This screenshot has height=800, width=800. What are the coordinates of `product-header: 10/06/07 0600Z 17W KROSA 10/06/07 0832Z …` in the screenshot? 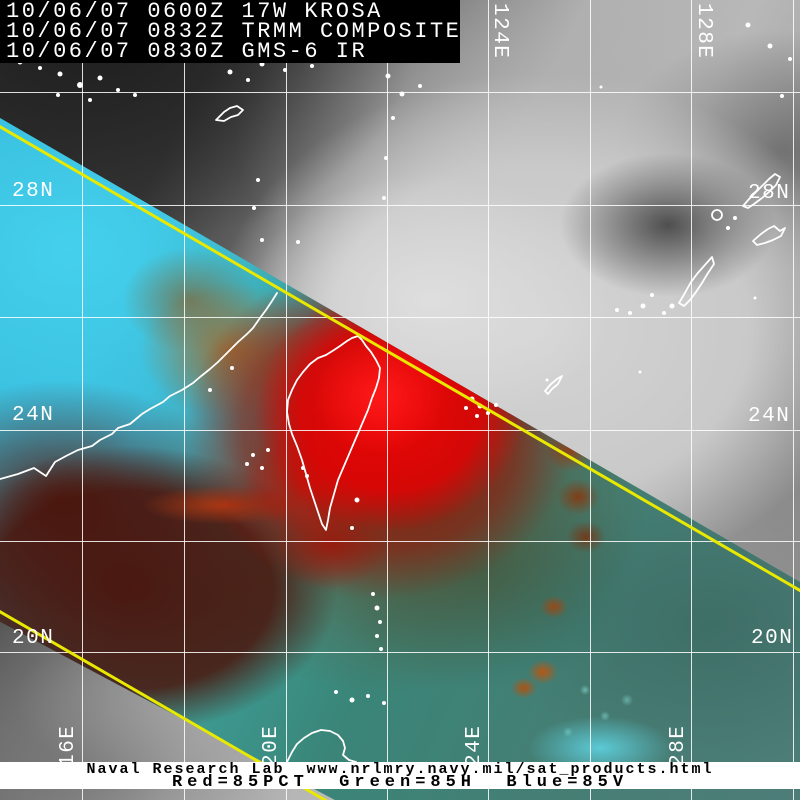 It's located at (230, 31).